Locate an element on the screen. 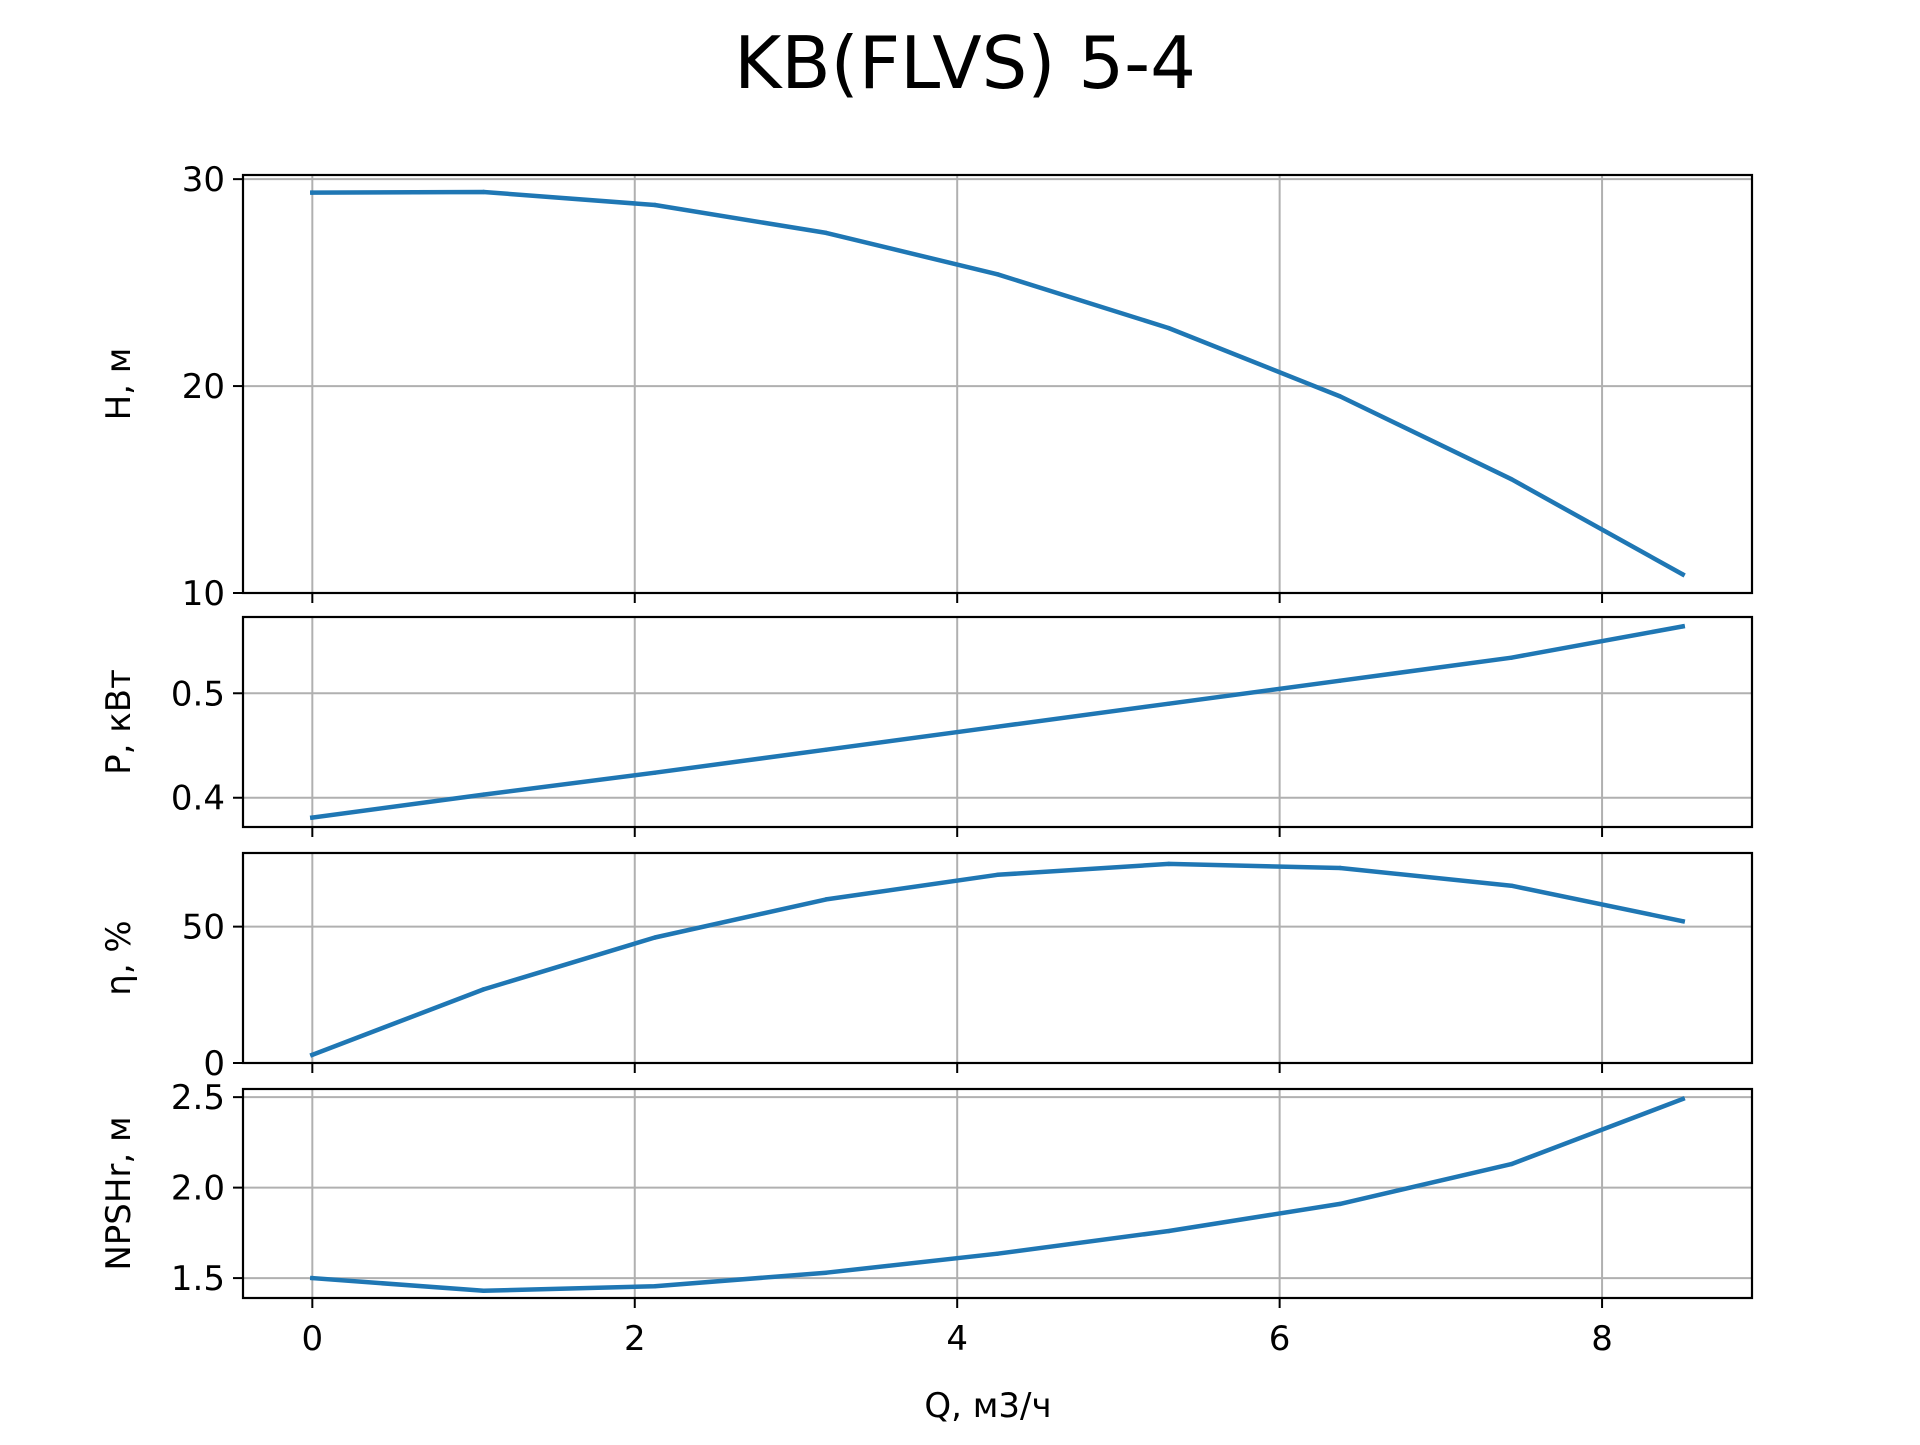 This screenshot has width=1920, height=1445. y-tick-label: 2.5 is located at coordinates (198, 1098).